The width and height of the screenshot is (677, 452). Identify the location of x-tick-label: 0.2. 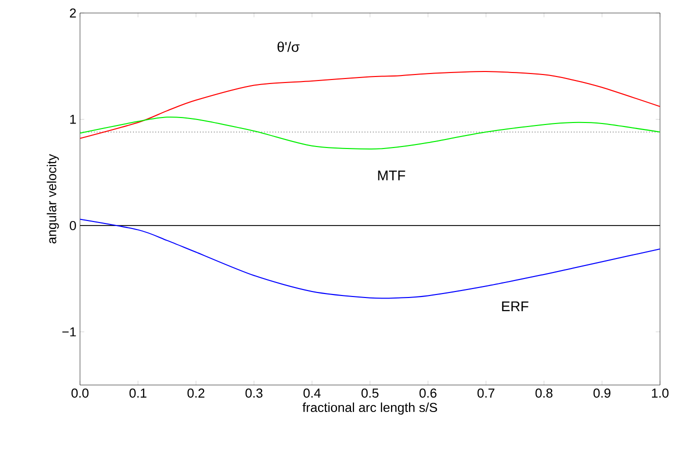
(196, 393).